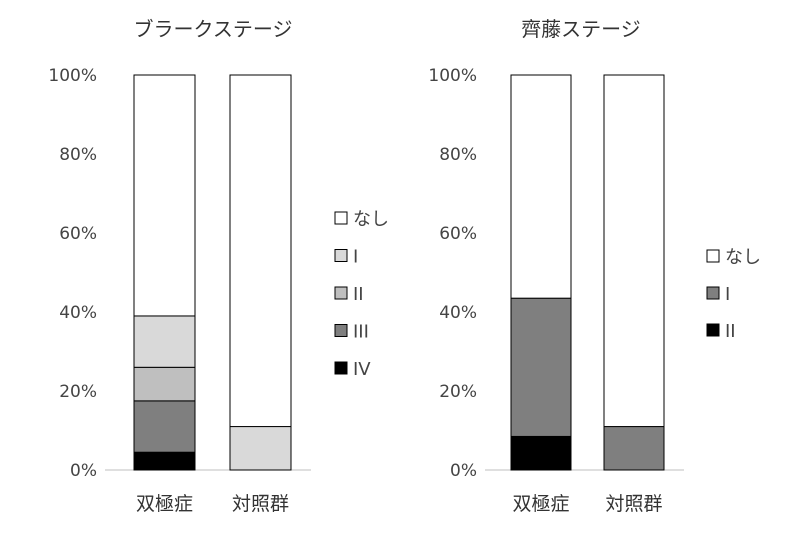 Image resolution: width=812 pixels, height=533 pixels. I want to click on legend-label: III, so click(361, 332).